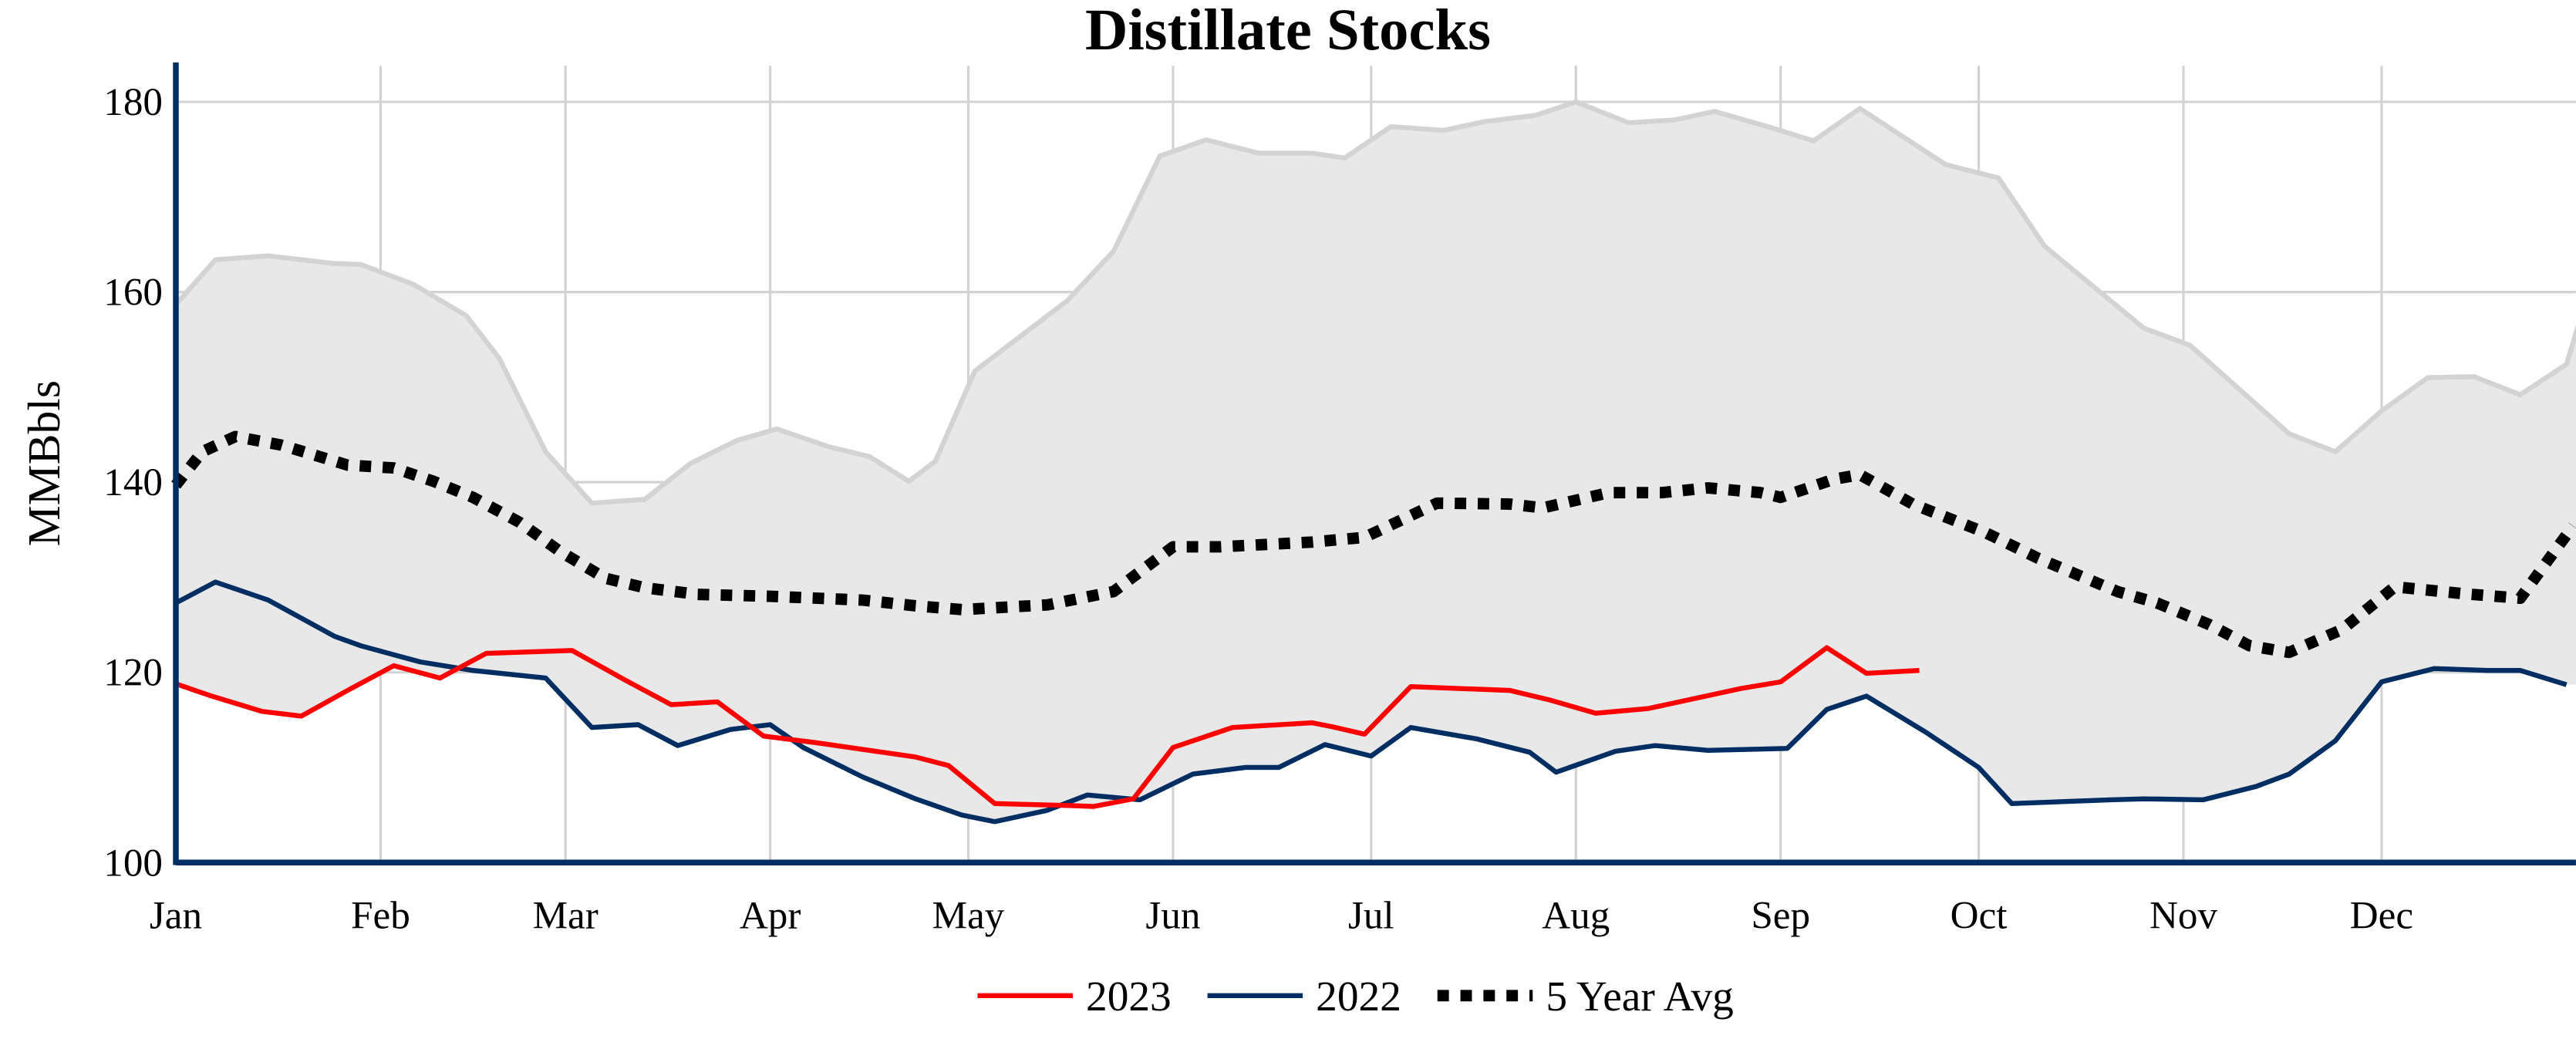 The width and height of the screenshot is (2576, 1049). Describe the element at coordinates (1074, 996) in the screenshot. I see `legend-item-2023: 2023` at that location.